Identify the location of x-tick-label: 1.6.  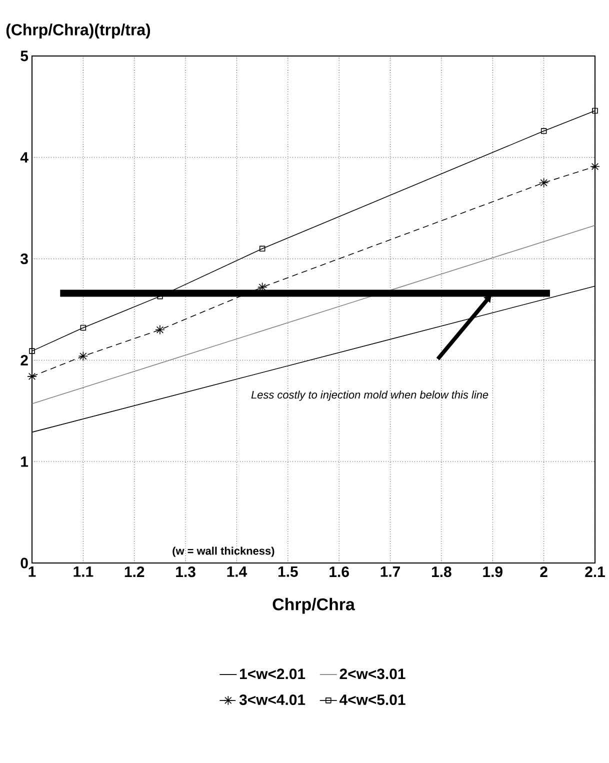
(339, 572).